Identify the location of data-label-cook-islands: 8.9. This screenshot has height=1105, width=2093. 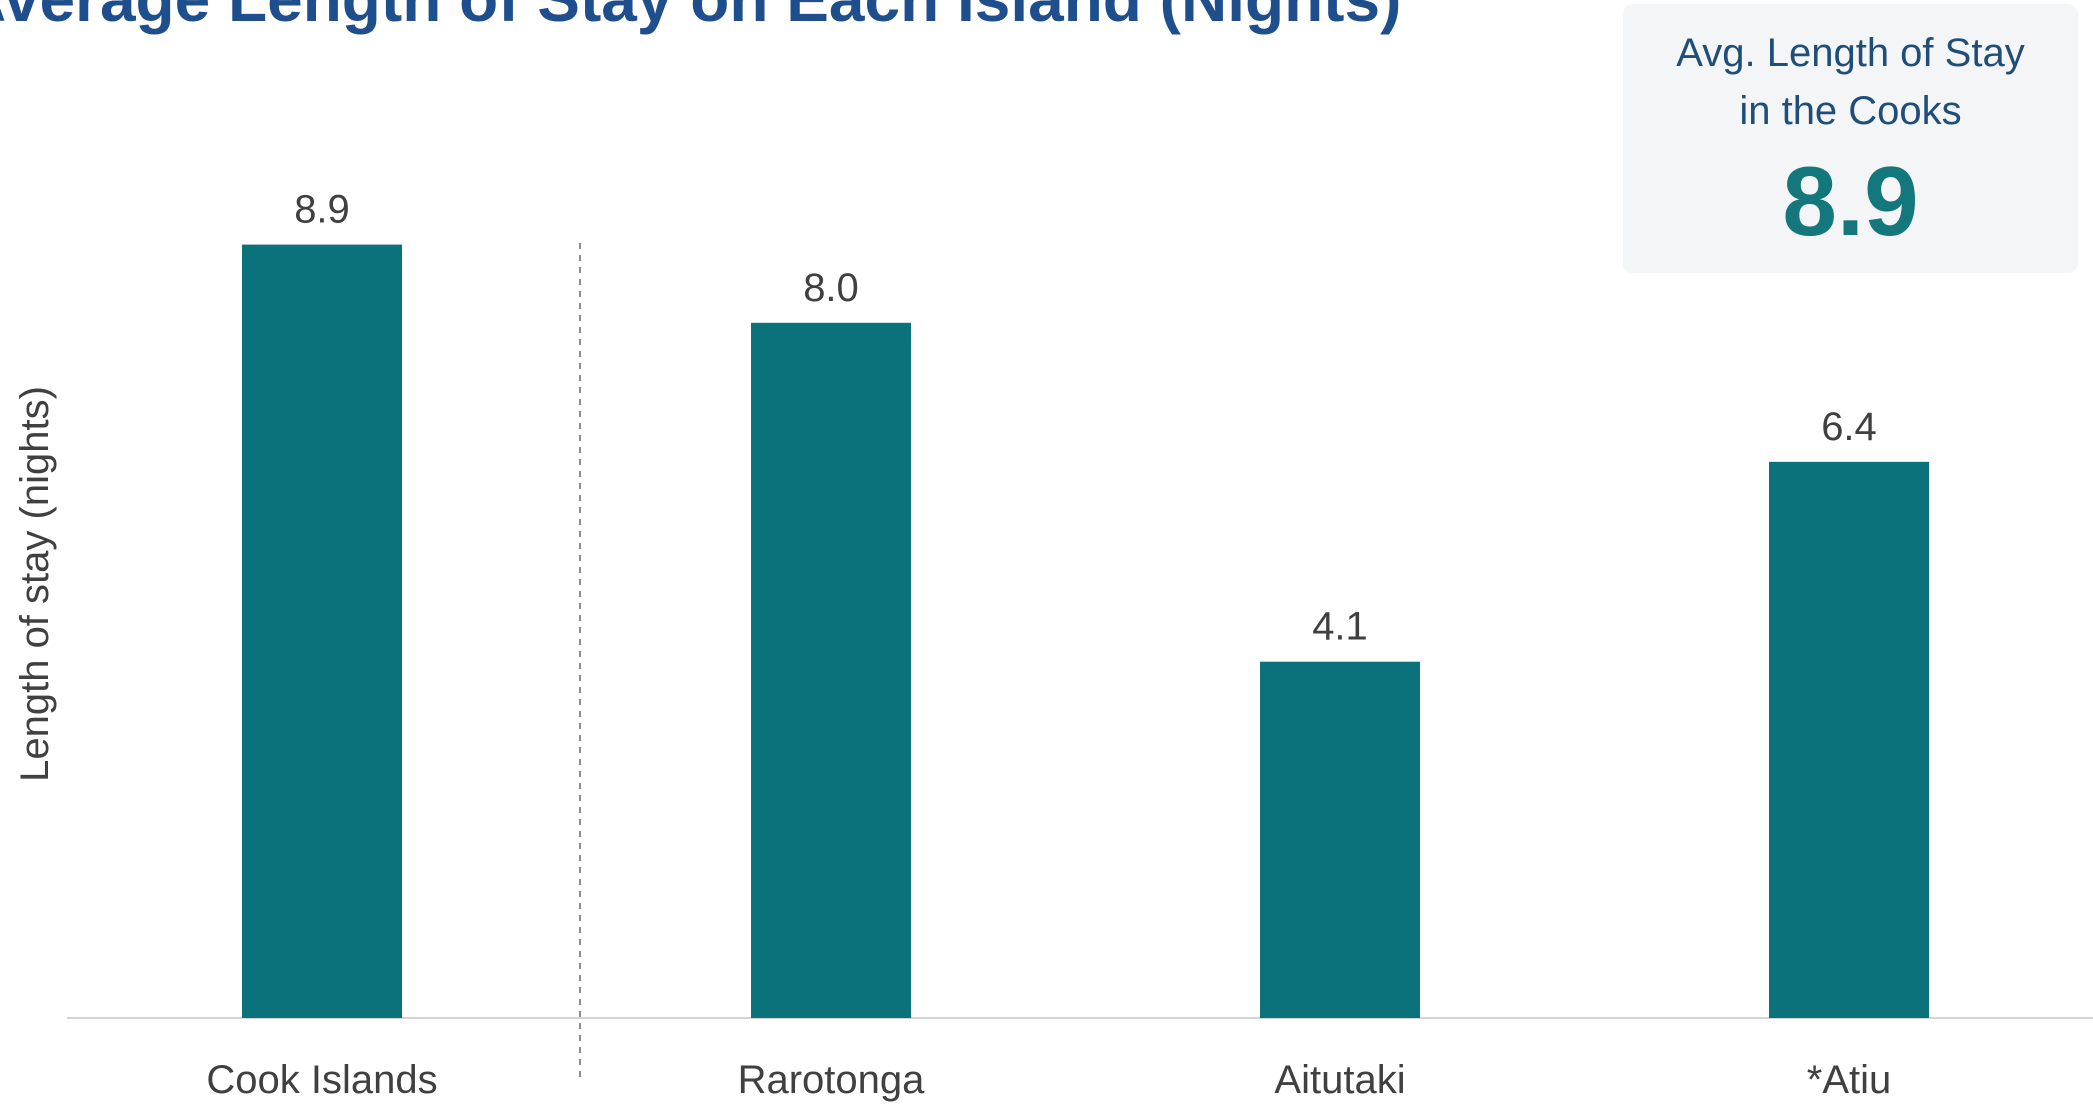
(322, 210).